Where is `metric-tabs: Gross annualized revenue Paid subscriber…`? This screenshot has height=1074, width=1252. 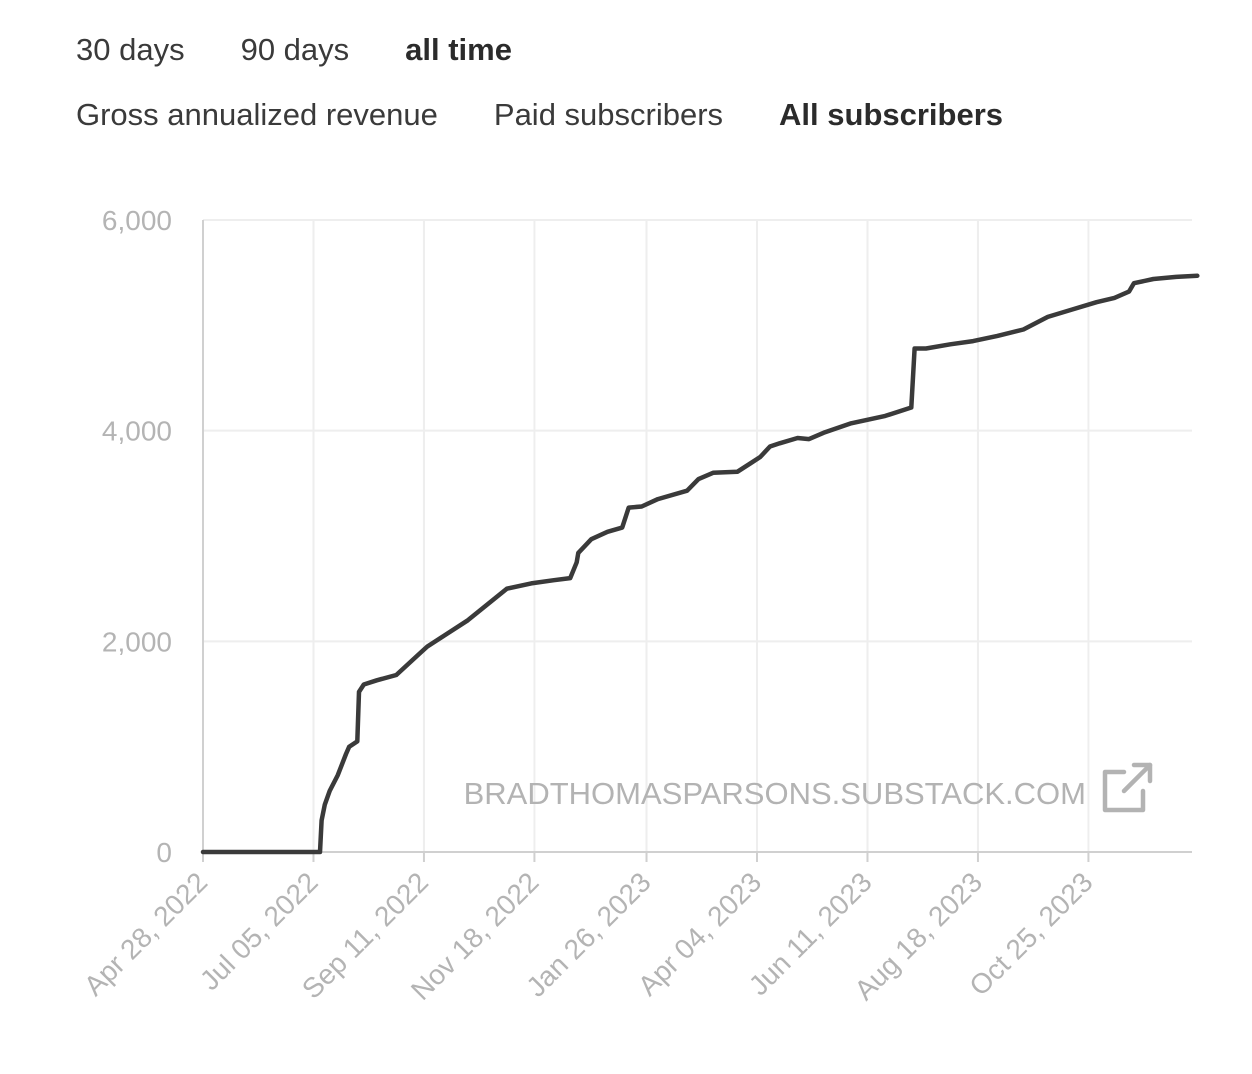
metric-tabs: Gross annualized revenue Paid subscriber… is located at coordinates (567, 115).